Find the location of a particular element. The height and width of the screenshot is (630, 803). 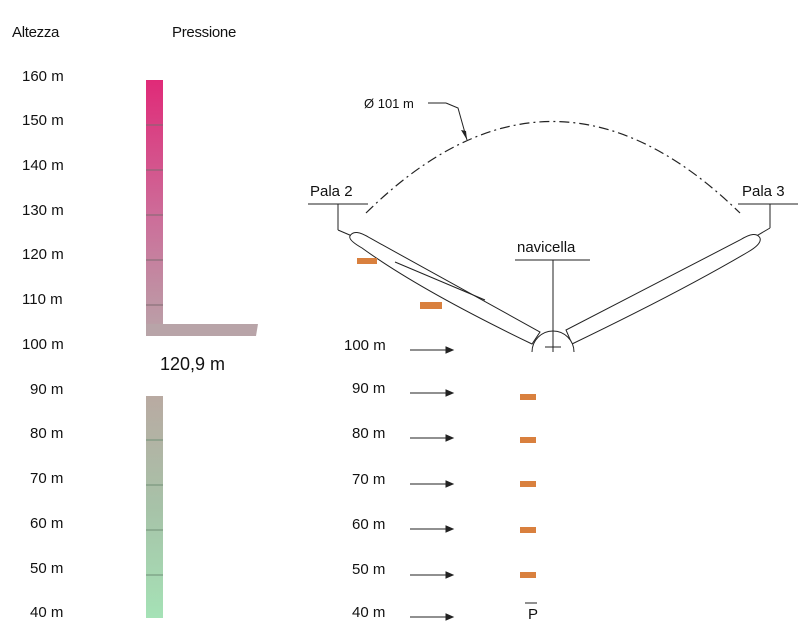

wind-arrows is located at coordinates (432, 483).